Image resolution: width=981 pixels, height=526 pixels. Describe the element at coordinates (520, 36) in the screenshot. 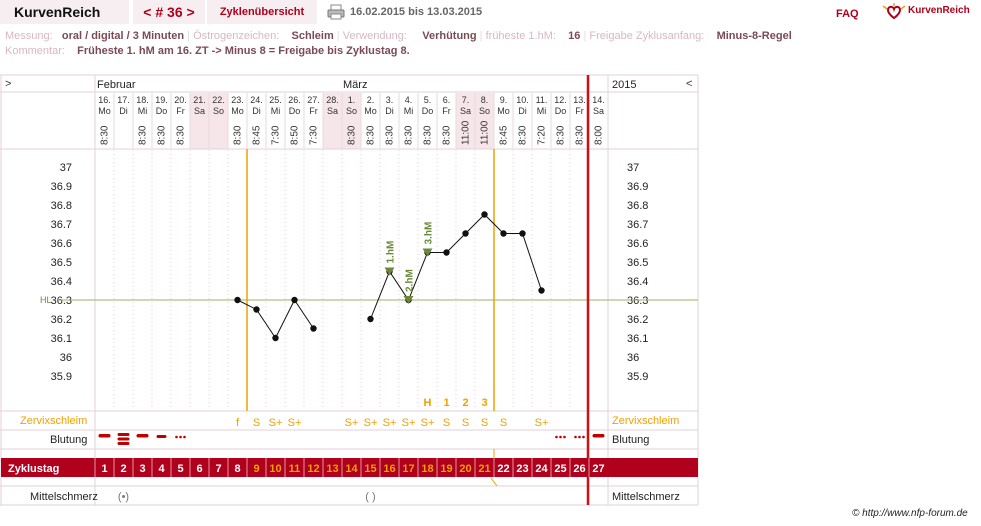

I see `fruehste-label: früheste 1.hM:` at that location.